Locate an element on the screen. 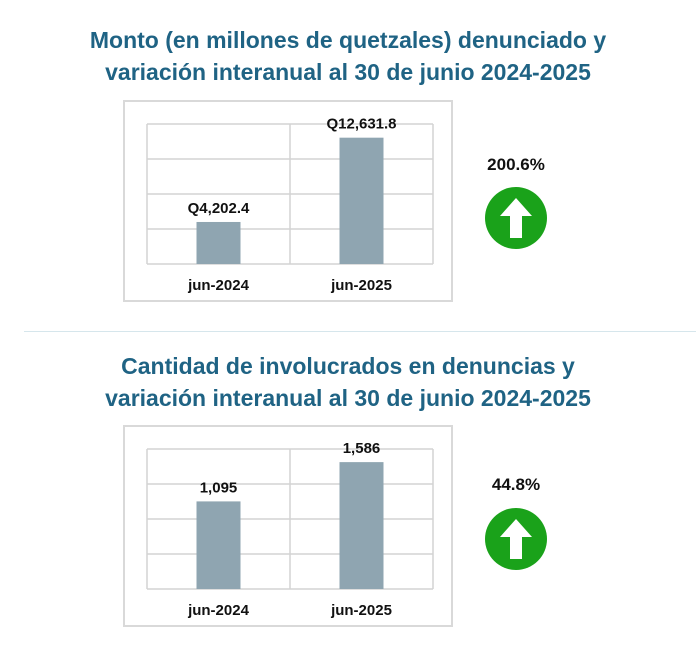 Image resolution: width=696 pixels, height=654 pixels. data-label: 1,095 is located at coordinates (219, 487).